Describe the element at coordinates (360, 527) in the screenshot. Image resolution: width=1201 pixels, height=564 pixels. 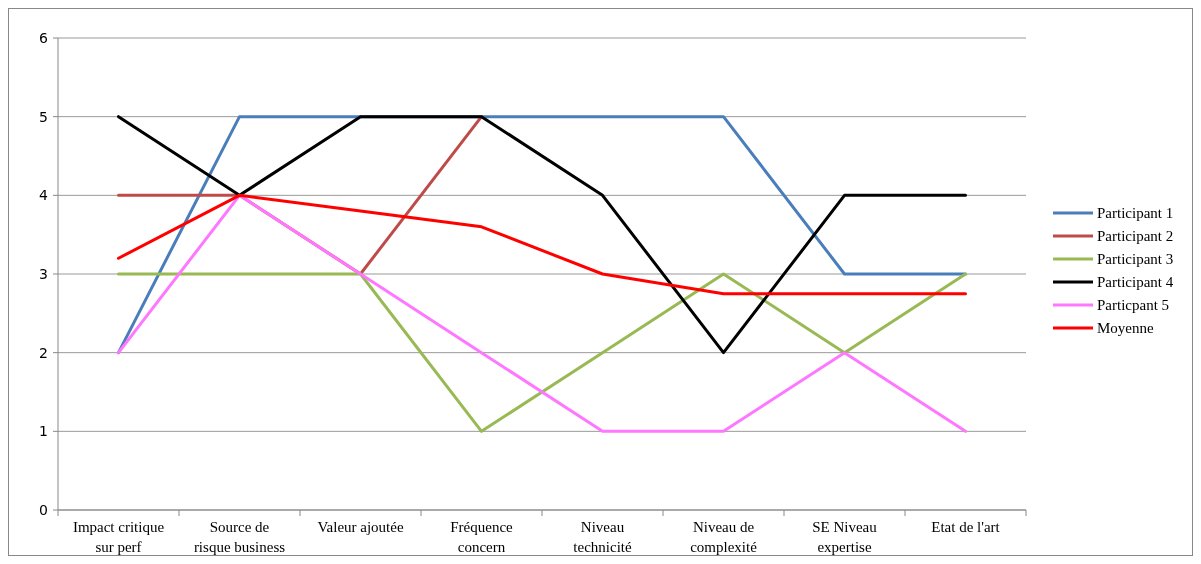
I see `x-tick-label: Valeur ajoutée` at that location.